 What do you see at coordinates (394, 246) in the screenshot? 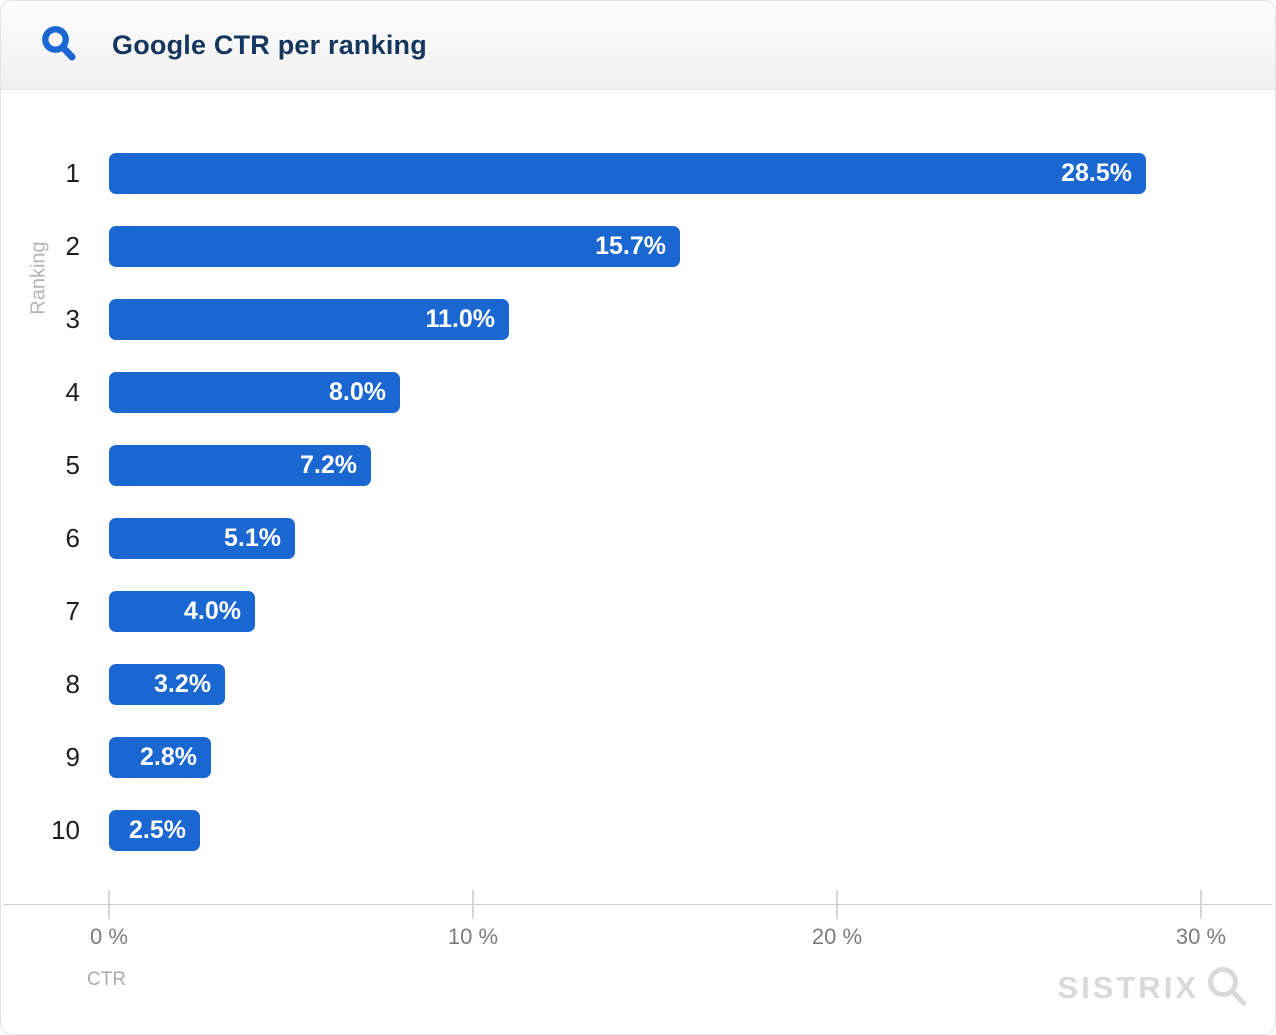
I see `ctr-bar: 15.7%` at bounding box center [394, 246].